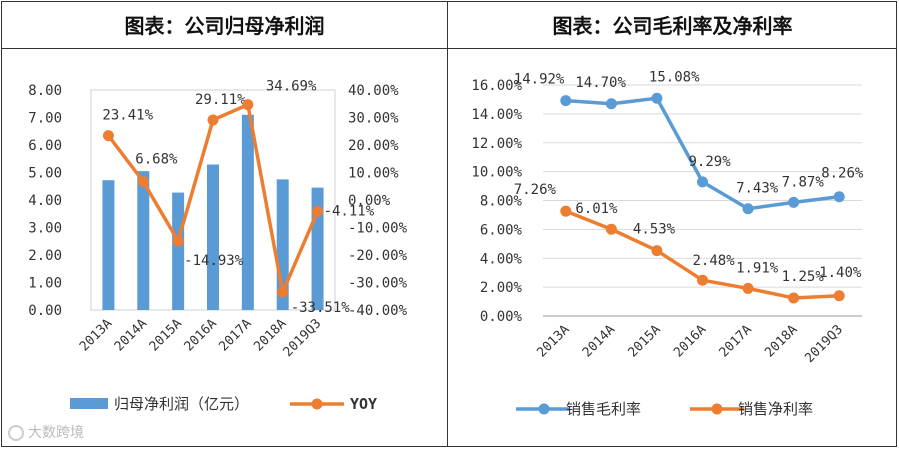 This screenshot has width=899, height=450. Describe the element at coordinates (600, 83) in the screenshot. I see `gross-margin-data-label: 14.70%` at that location.